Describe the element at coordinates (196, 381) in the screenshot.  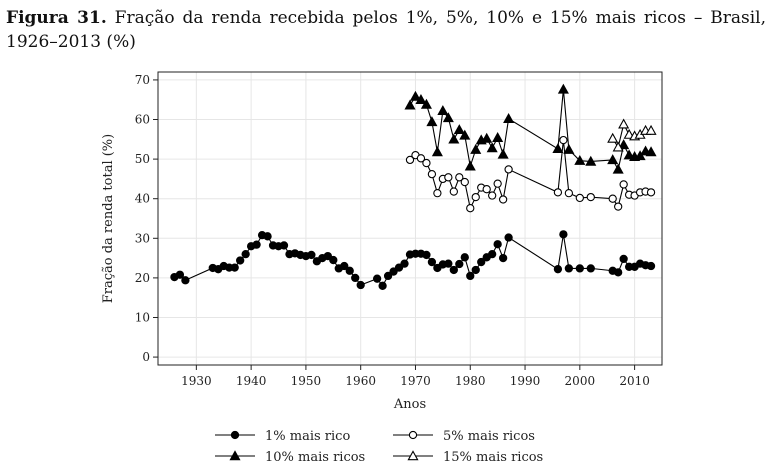
I see `x-tick-label: 1930` at that location.